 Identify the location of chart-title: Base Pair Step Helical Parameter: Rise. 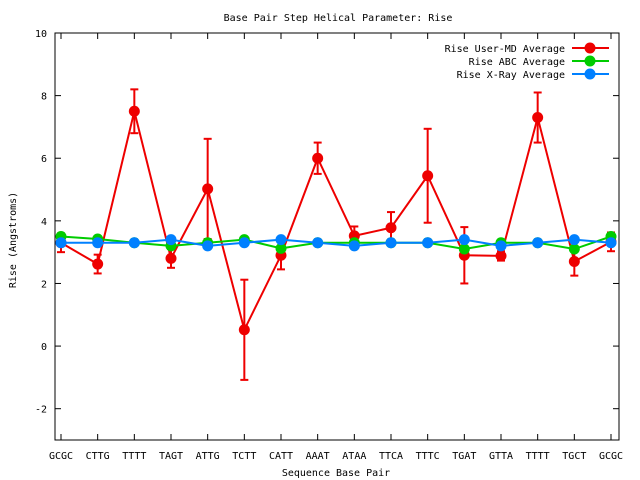
(338, 18).